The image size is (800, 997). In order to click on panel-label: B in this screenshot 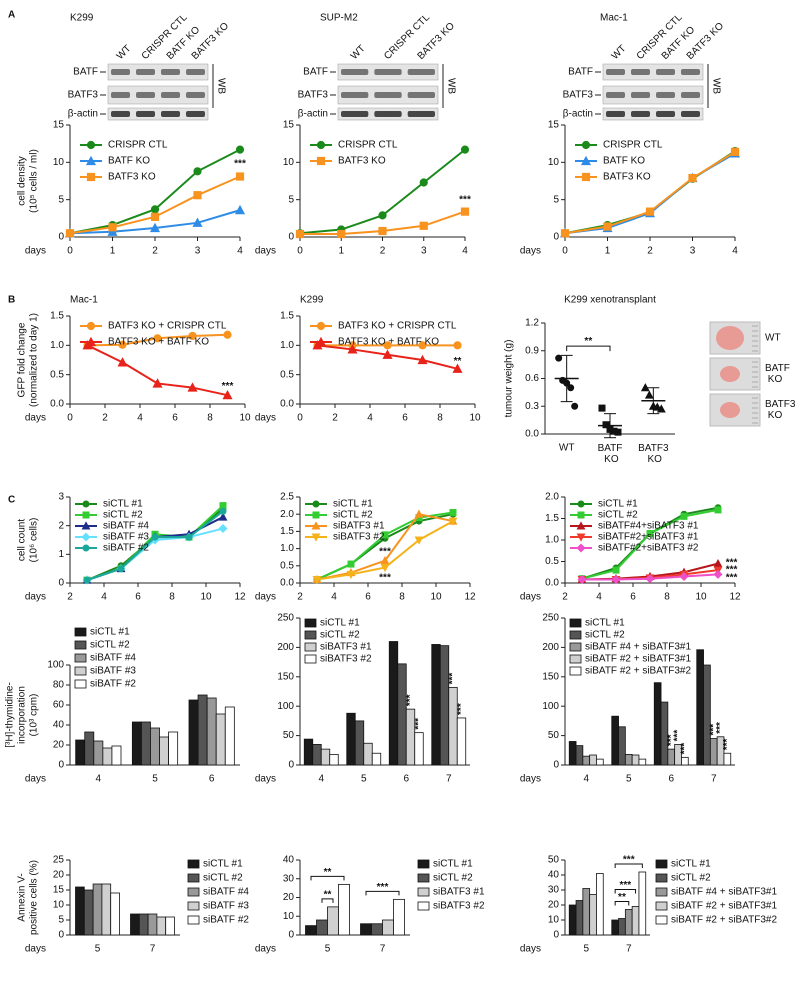, I will do `click(11, 300)`.